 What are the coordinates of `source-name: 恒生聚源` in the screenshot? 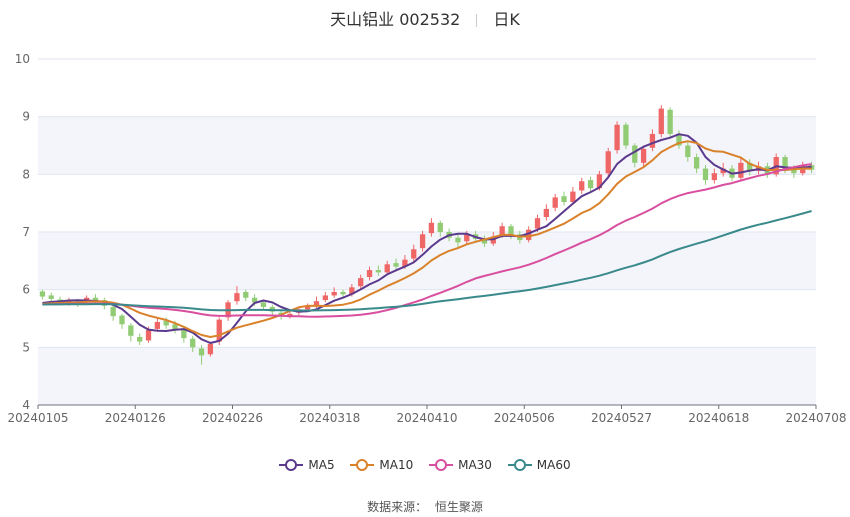 It's located at (458, 507).